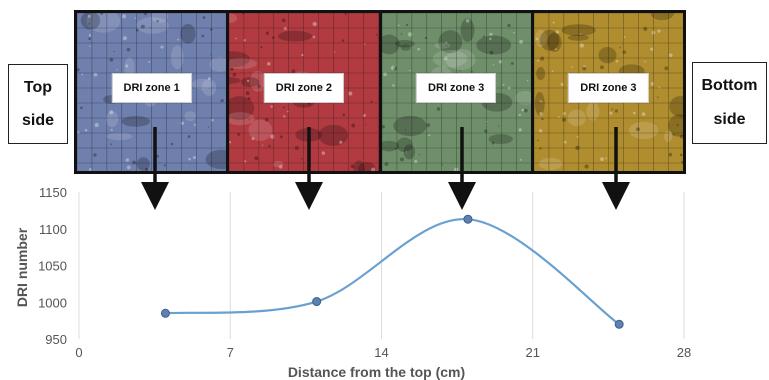 Image resolution: width=769 pixels, height=380 pixels. What do you see at coordinates (303, 88) in the screenshot?
I see `zone-label-2: DRI zone 2` at bounding box center [303, 88].